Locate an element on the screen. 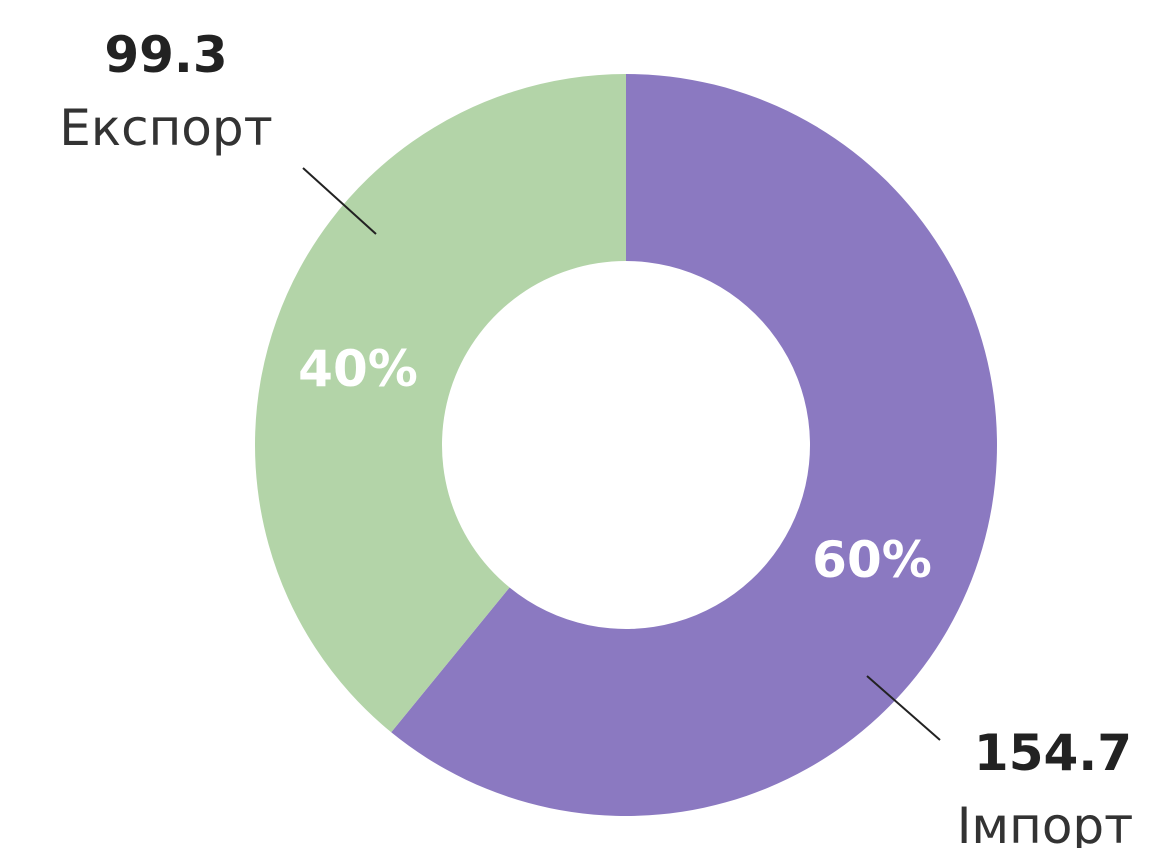 This screenshot has width=1158, height=848. export-value-label: 99.3 is located at coordinates (165, 55).